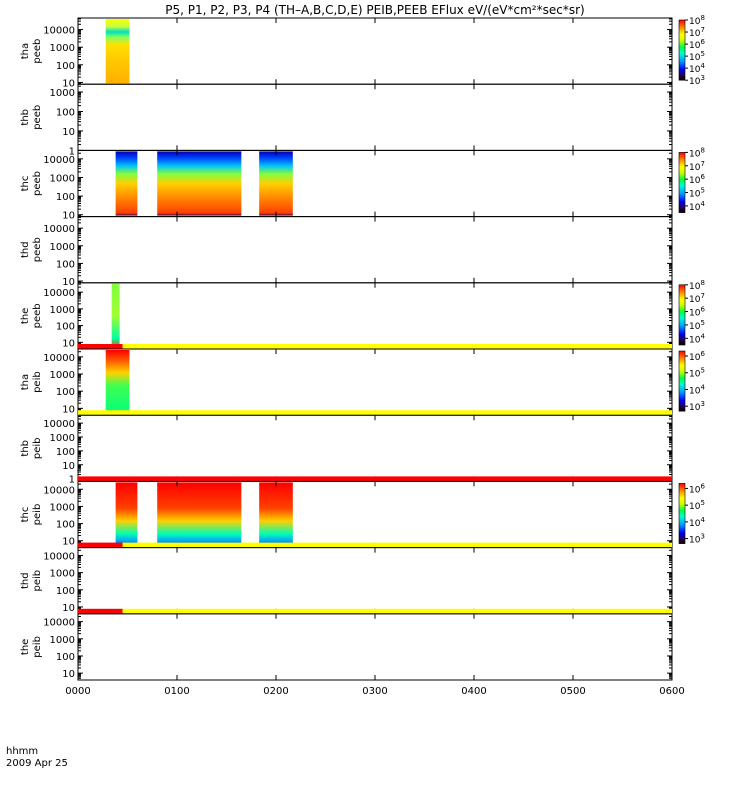 This screenshot has height=800, width=750. I want to click on panel-thd-peeb: 10000 1000 100 10 thd peeb, so click(346, 252).